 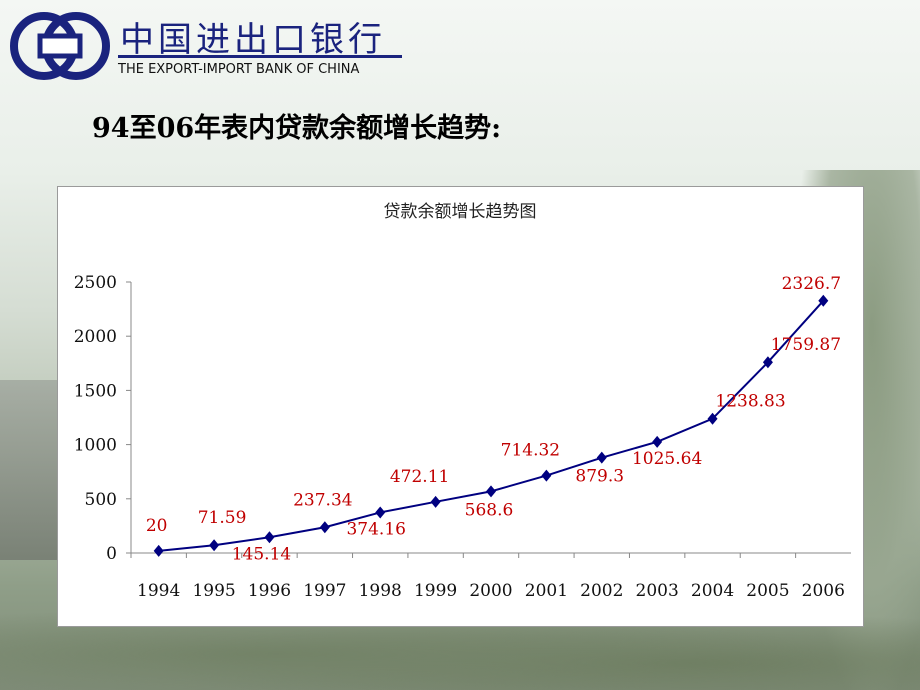 What do you see at coordinates (157, 526) in the screenshot?
I see `data-label: 20` at bounding box center [157, 526].